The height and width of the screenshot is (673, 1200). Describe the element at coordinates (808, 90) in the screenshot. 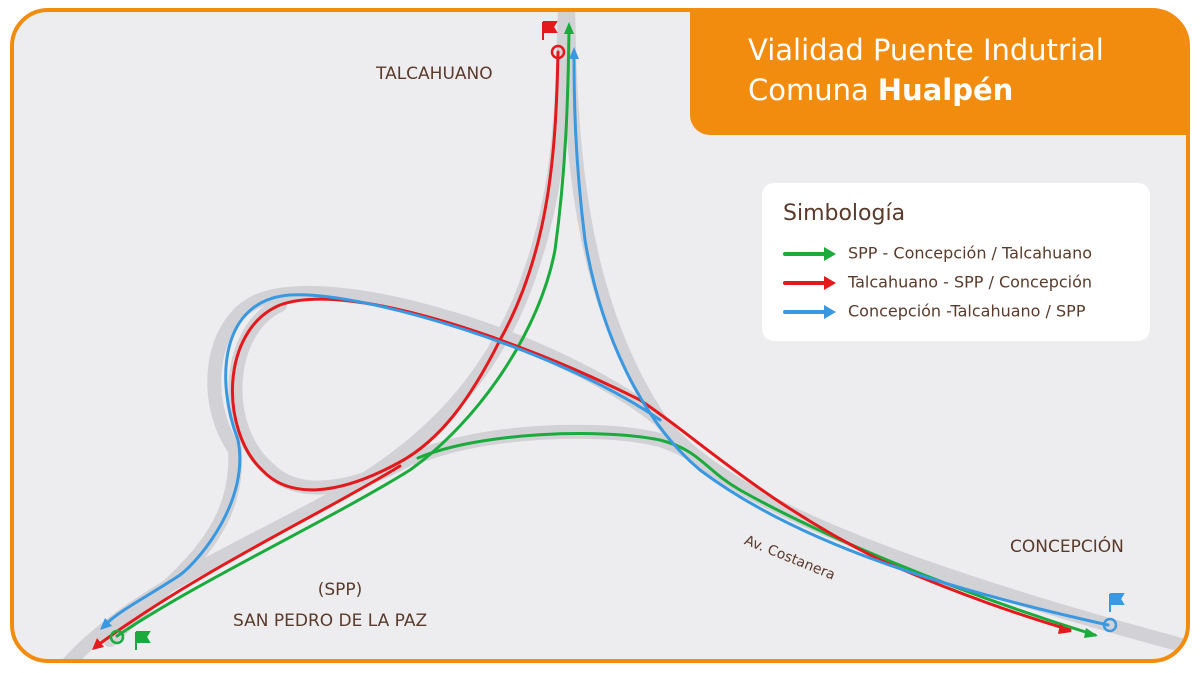

I see `title-prefix: Comuna` at that location.